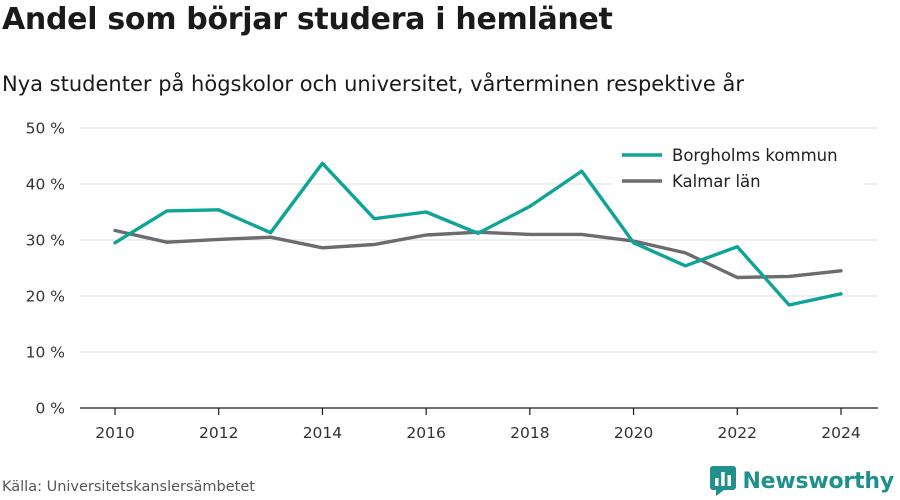 Image resolution: width=900 pixels, height=500 pixels. I want to click on y-tick-label: 20 %, so click(45, 297).